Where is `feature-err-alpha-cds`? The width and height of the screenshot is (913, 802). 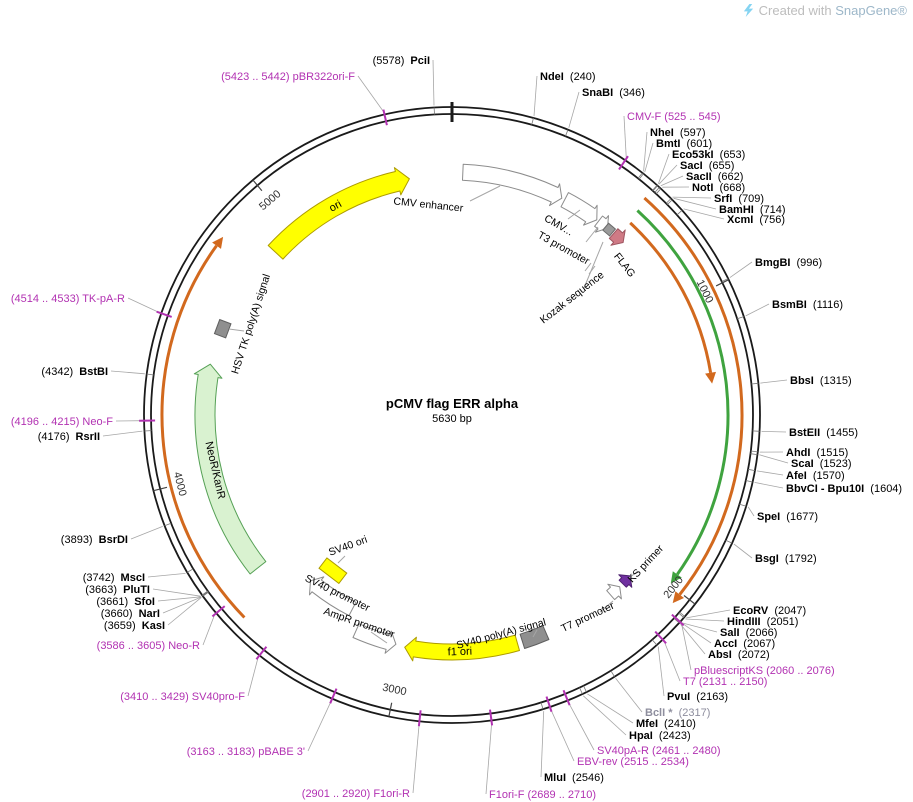 feature-err-alpha-cds is located at coordinates (683, 396).